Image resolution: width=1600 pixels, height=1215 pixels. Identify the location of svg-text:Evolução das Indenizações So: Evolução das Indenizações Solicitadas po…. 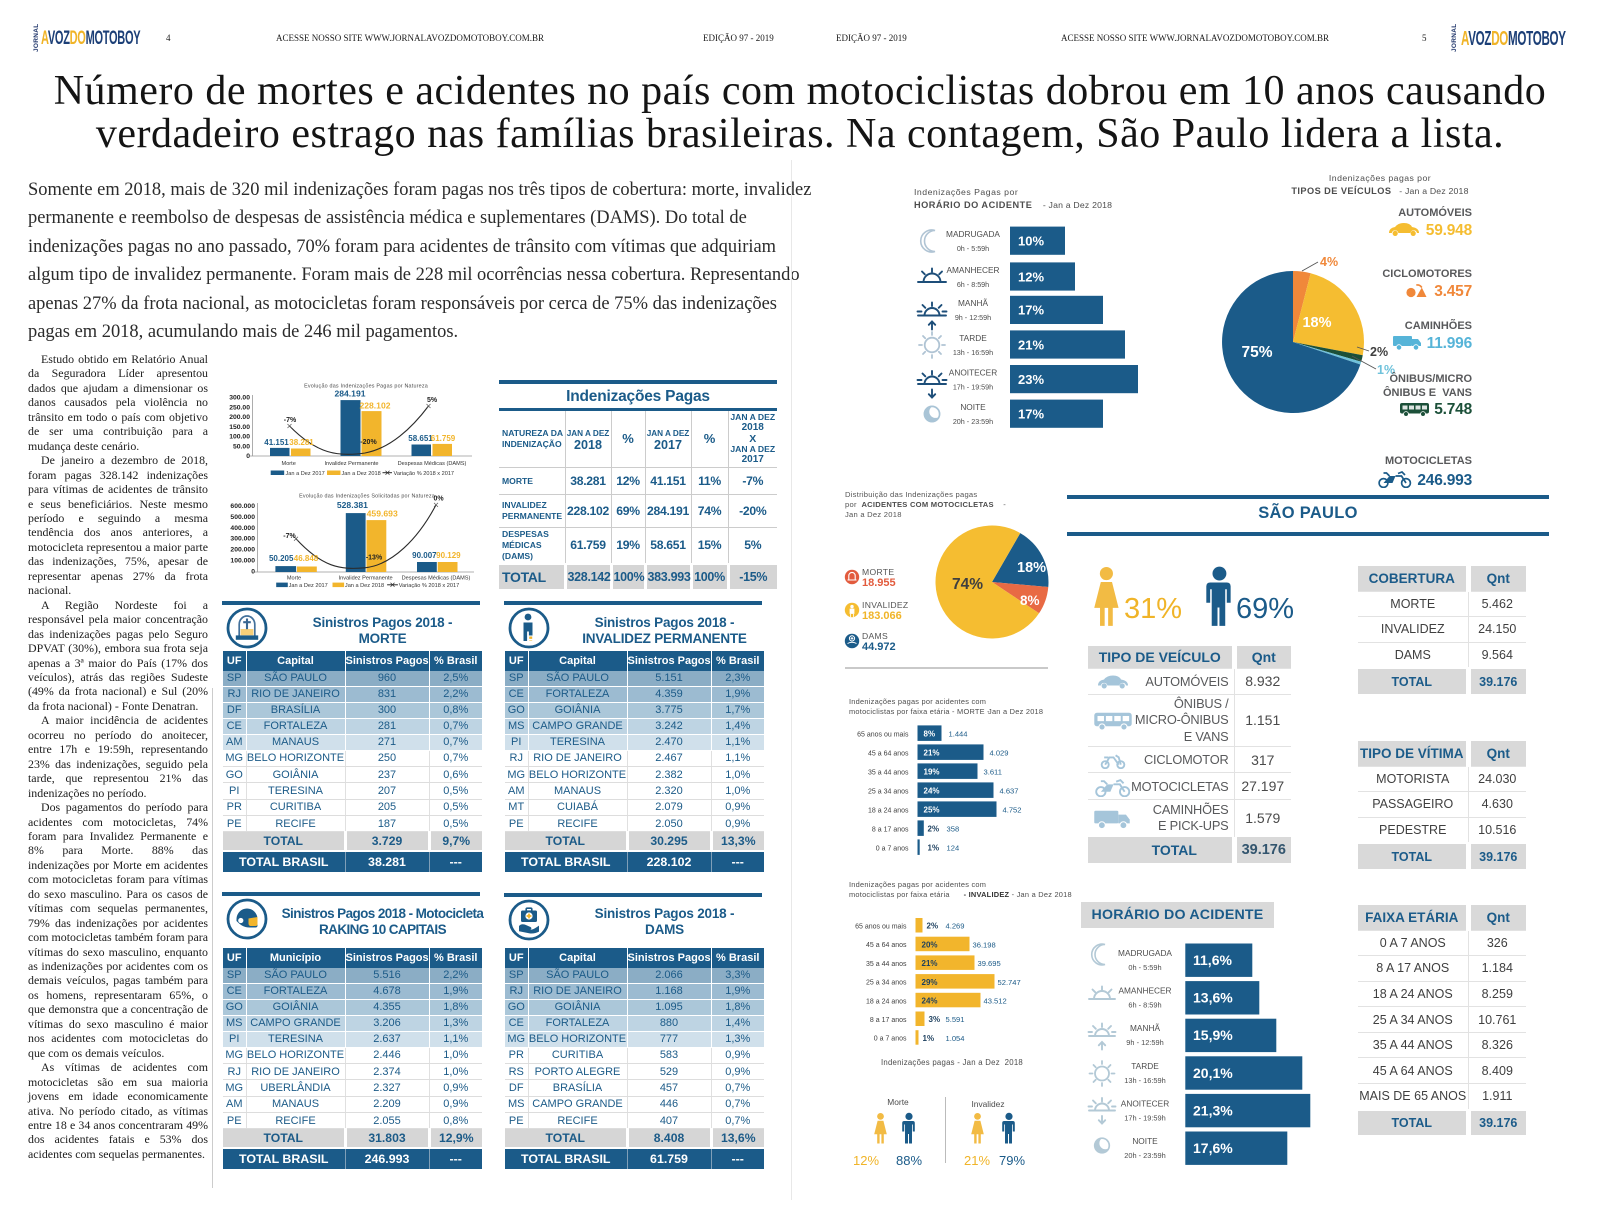
(367, 496).